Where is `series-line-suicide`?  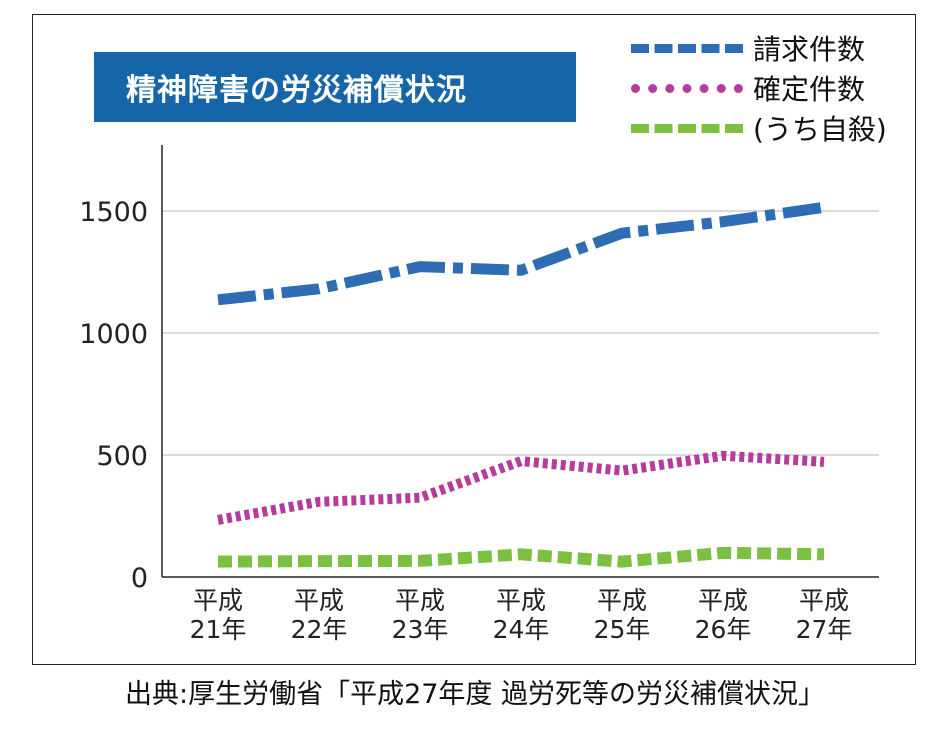
series-line-suicide is located at coordinates (521, 557).